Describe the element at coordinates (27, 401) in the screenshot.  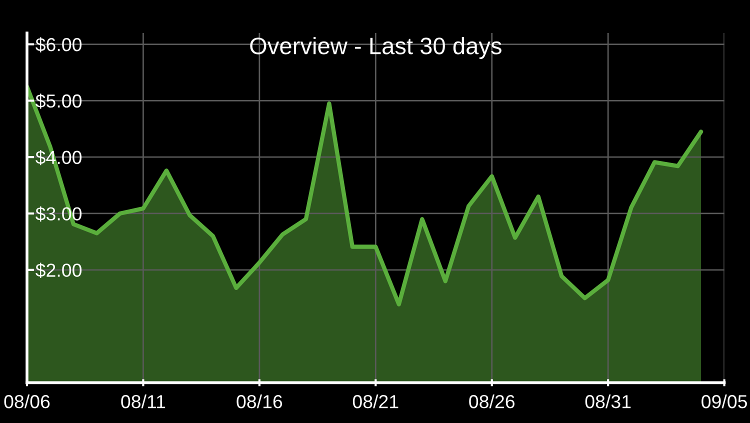
I see `x-tick-label: 08/06` at that location.